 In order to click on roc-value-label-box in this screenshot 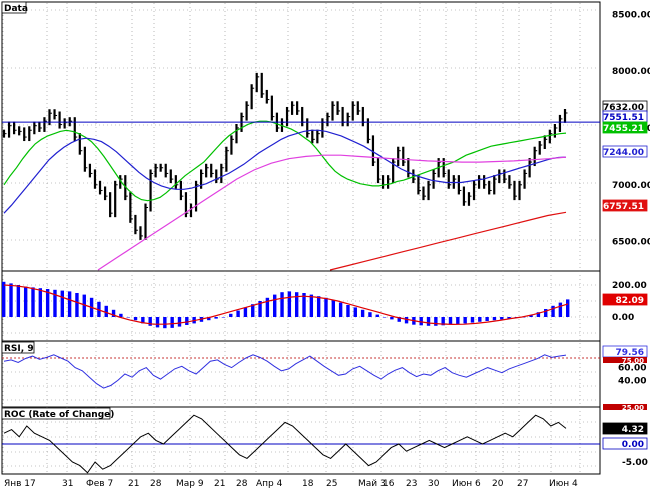, I will do `click(625, 428)`.